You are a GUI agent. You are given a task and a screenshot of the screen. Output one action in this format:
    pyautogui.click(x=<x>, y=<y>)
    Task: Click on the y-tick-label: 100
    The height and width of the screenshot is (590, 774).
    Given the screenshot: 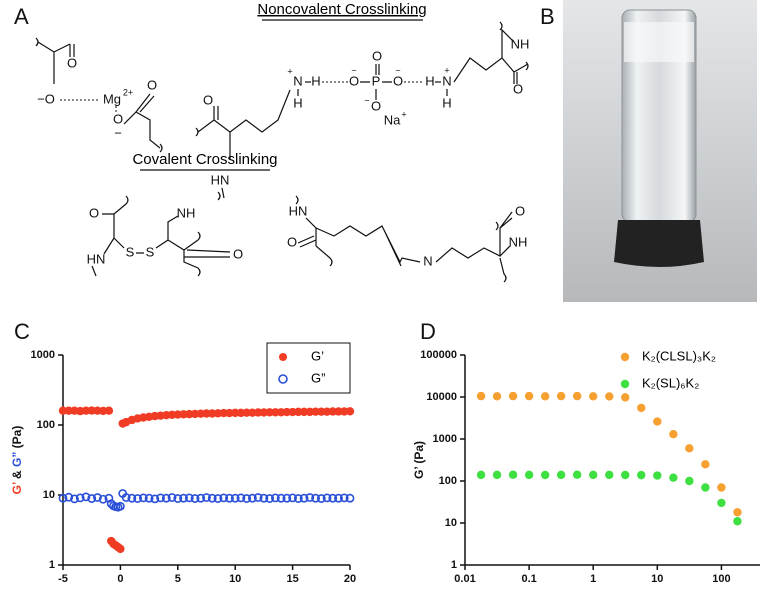 What is the action you would take?
    pyautogui.click(x=46, y=425)
    